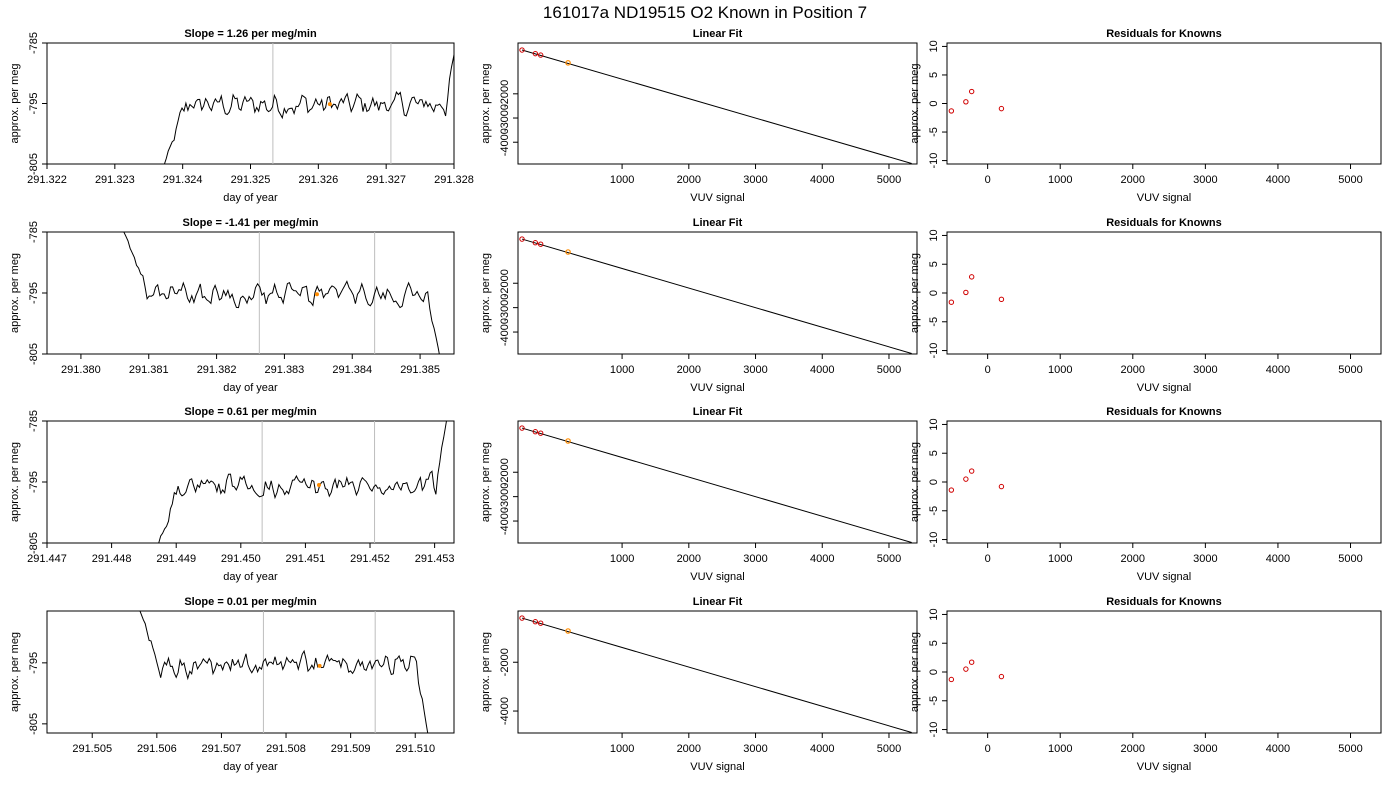 Image resolution: width=1400 pixels, height=800 pixels. Describe the element at coordinates (222, 749) in the screenshot. I see `x-tick-label: 291.507` at that location.